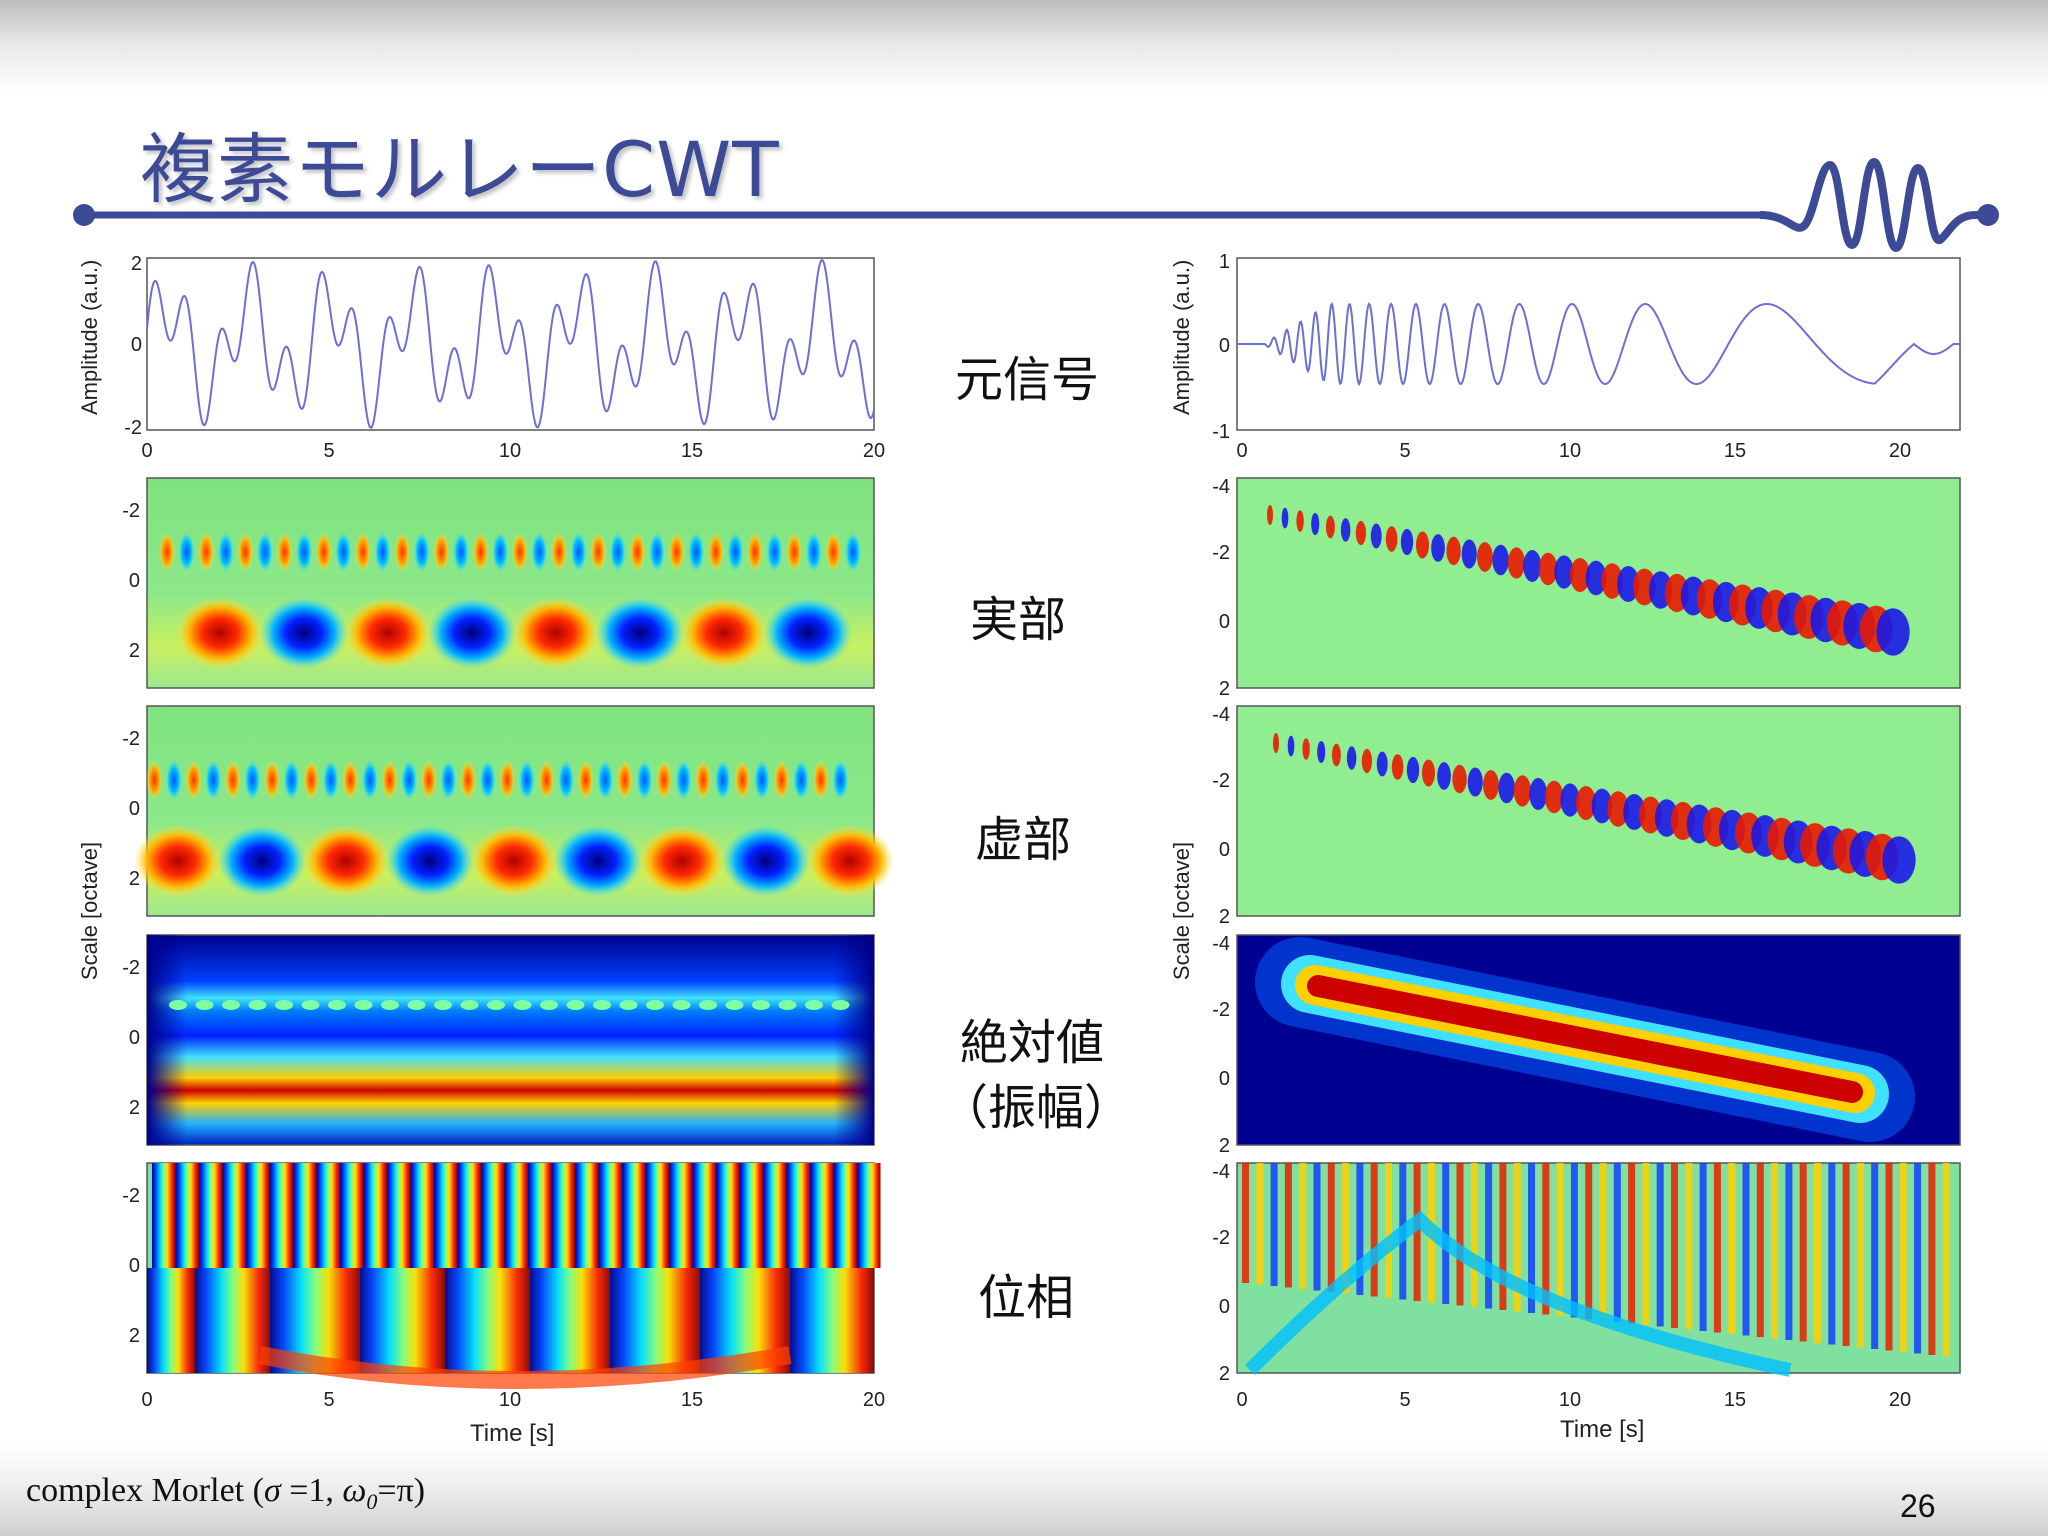 Image resolution: width=2048 pixels, height=1536 pixels. Describe the element at coordinates (354, 1490) in the screenshot. I see `caption-omega: ω` at that location.